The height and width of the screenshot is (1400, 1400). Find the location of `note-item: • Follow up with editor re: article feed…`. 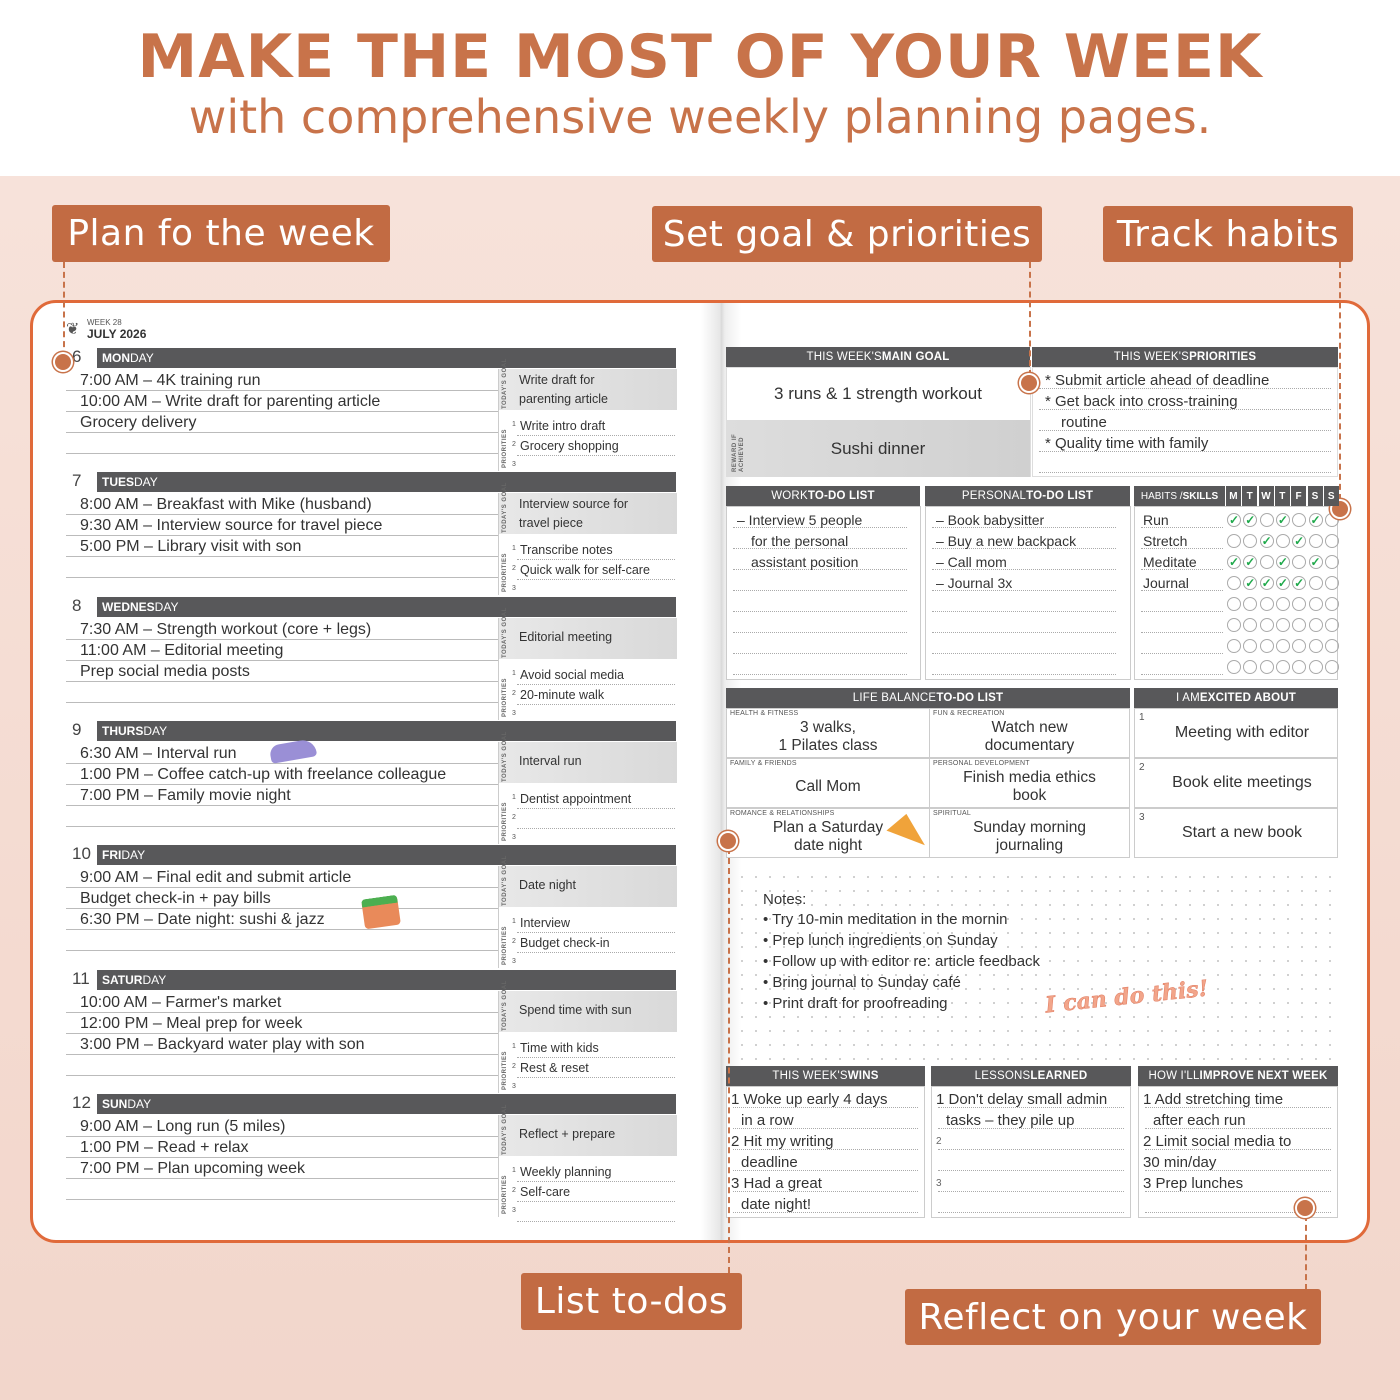

note-item: • Follow up with editor re: article feed… is located at coordinates (902, 961).